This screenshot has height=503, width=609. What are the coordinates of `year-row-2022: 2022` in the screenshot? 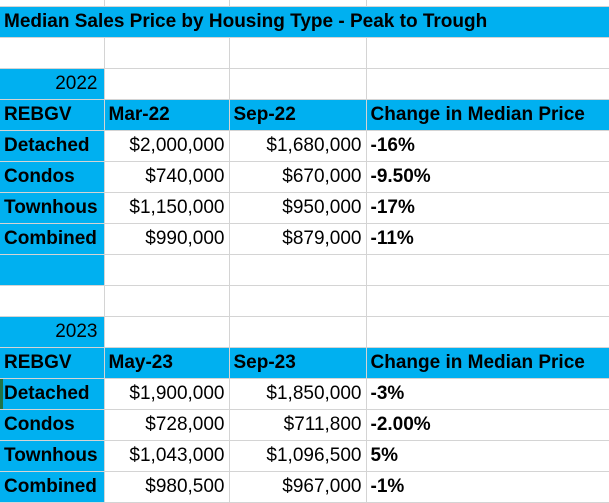 It's located at (304, 84).